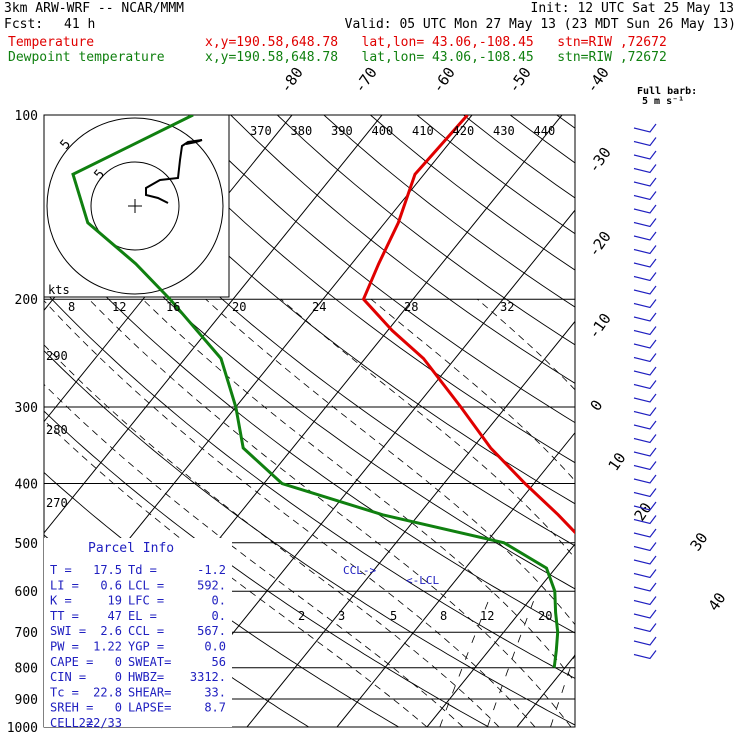  I want to click on speed-tick-label: 24, so click(319, 307).